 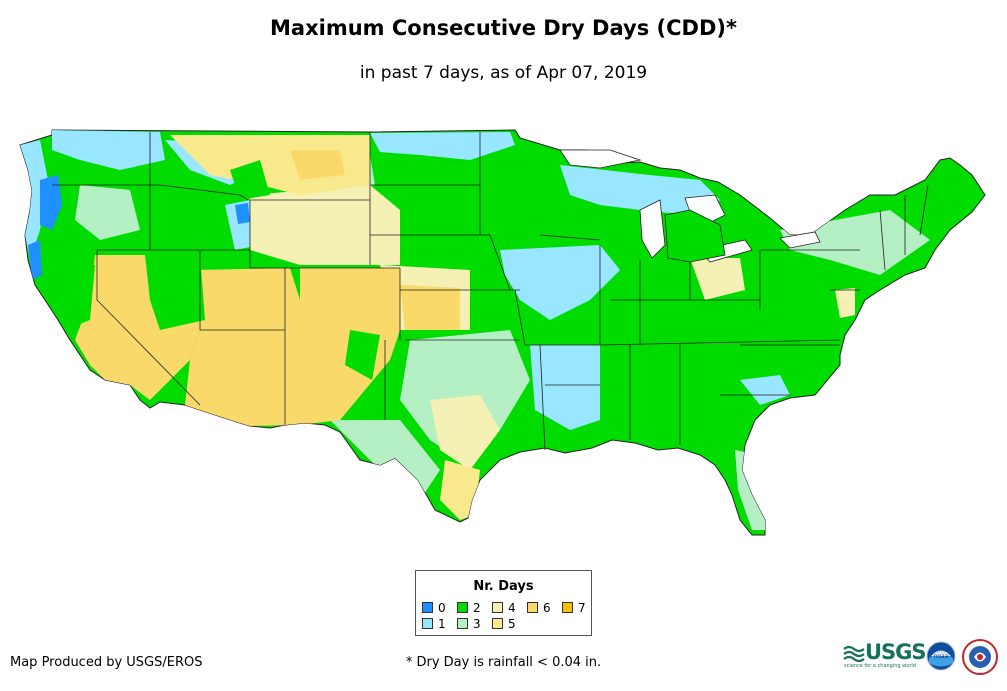 I want to click on legend-label-4: 4, so click(x=512, y=608).